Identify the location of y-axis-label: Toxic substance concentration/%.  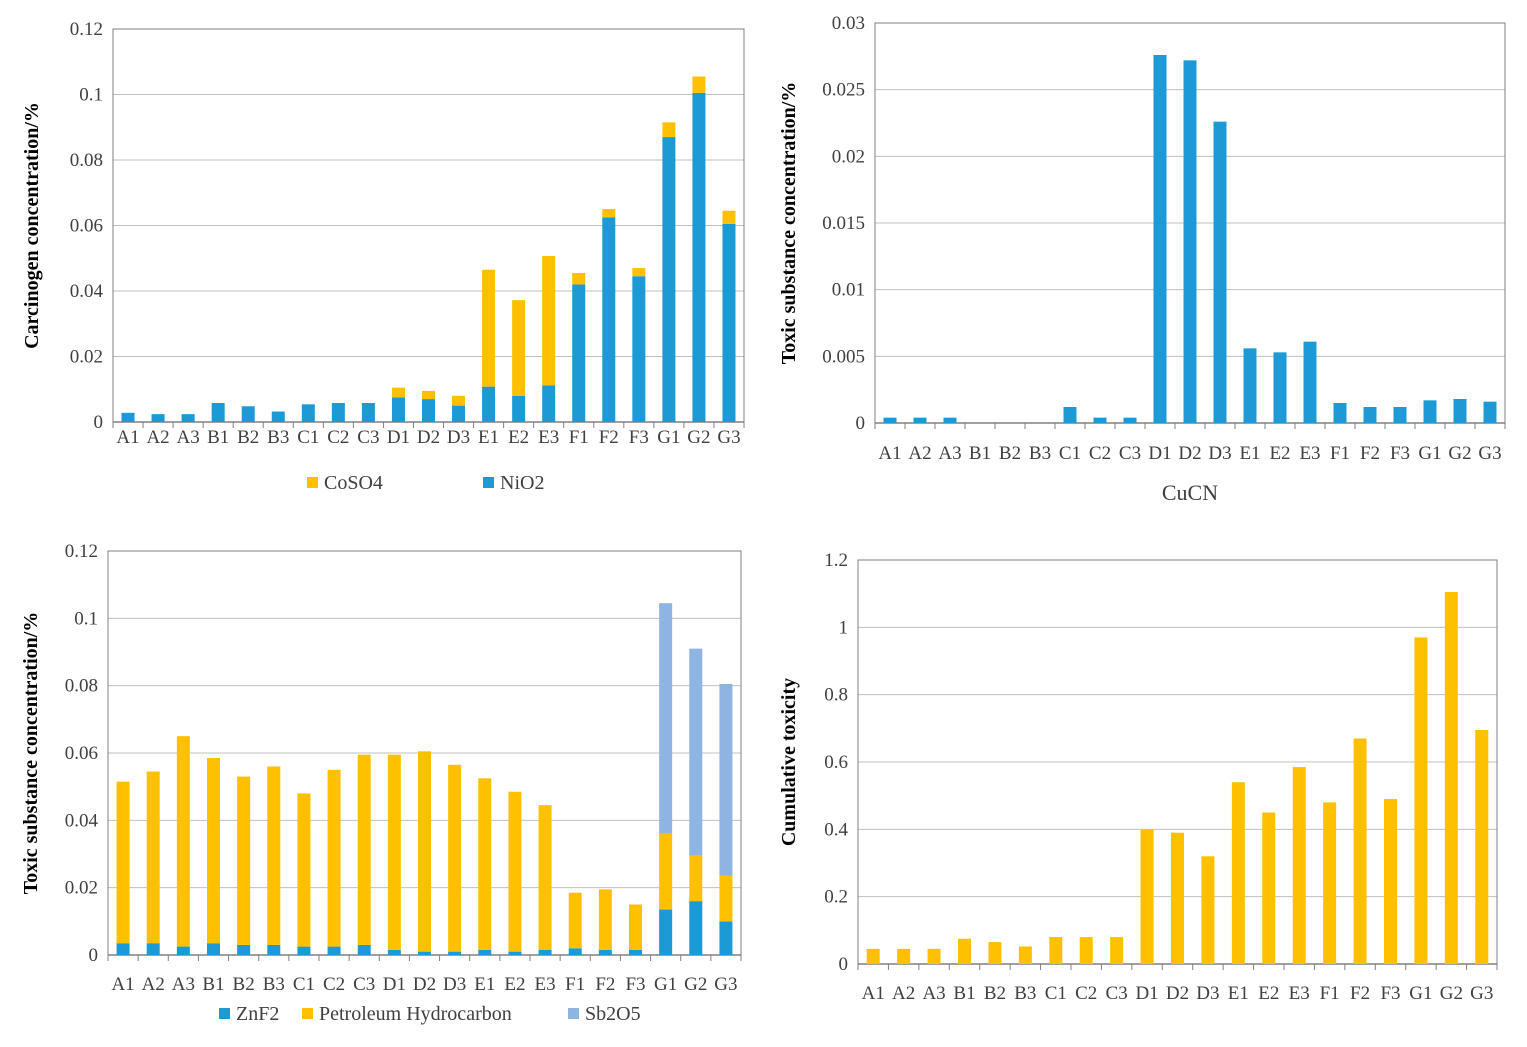
(31, 753).